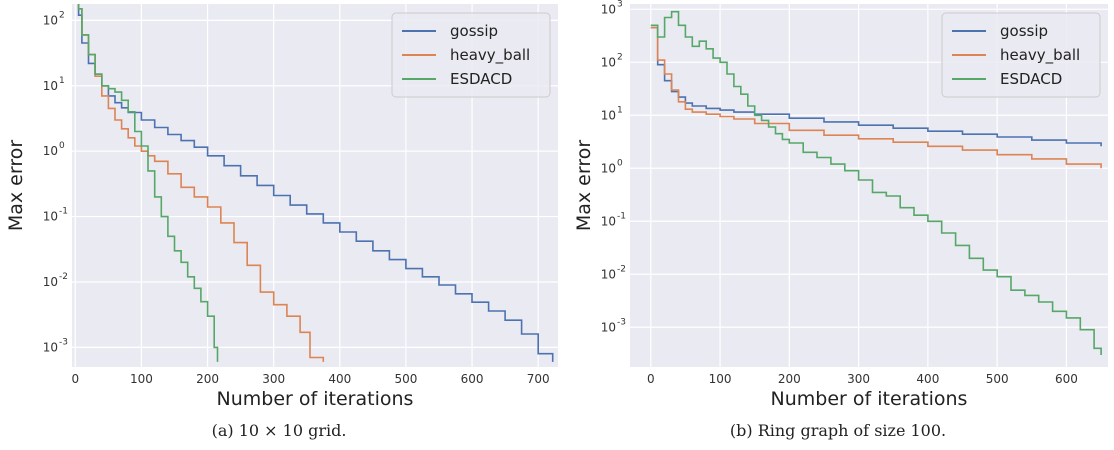 The width and height of the screenshot is (1114, 450). What do you see at coordinates (620, 4) in the screenshot?
I see `y-tick-exponent: 3` at bounding box center [620, 4].